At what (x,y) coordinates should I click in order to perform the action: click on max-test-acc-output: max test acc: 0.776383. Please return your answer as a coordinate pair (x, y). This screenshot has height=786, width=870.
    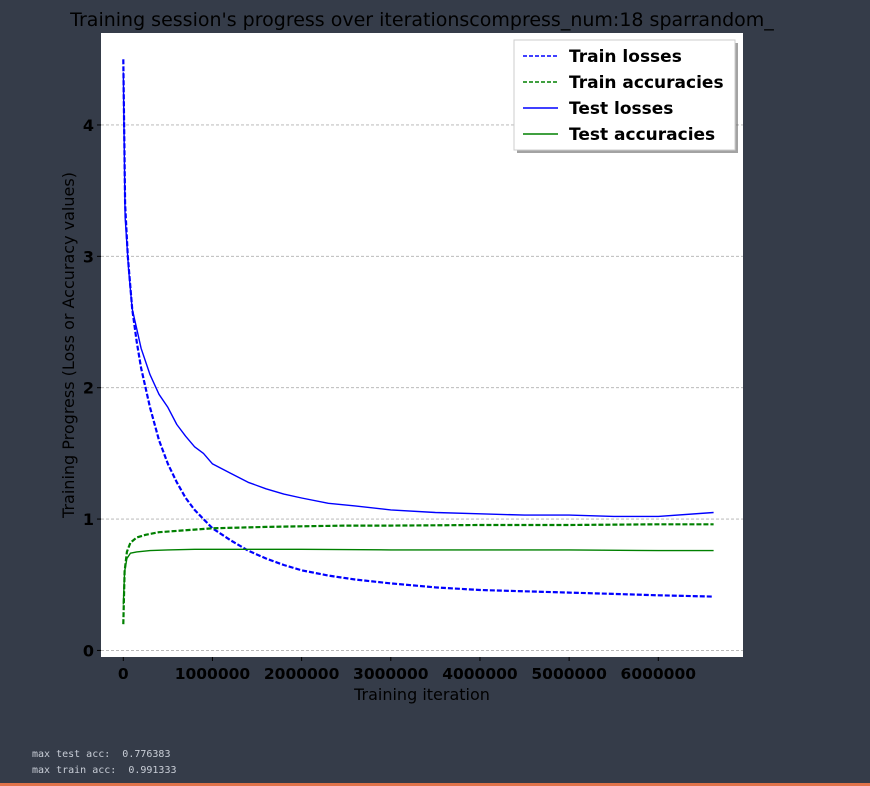
    Looking at the image, I should click on (101, 754).